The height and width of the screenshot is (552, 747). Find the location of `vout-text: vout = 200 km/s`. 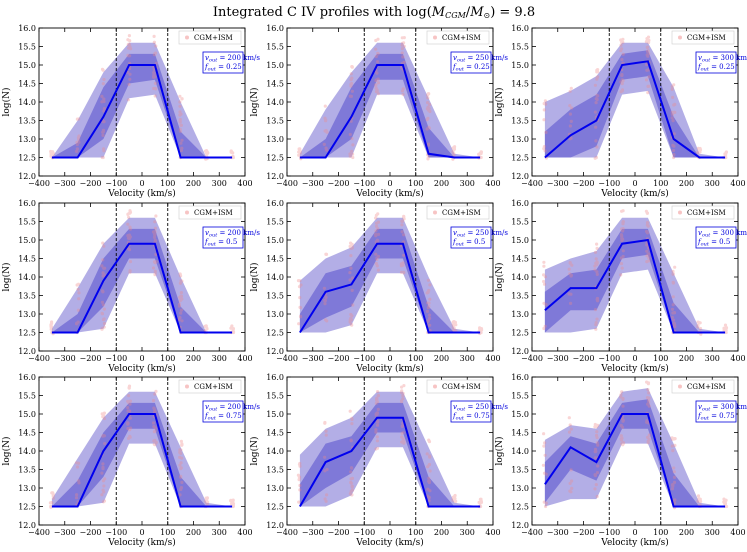

vout-text: vout = 200 km/s is located at coordinates (232, 234).